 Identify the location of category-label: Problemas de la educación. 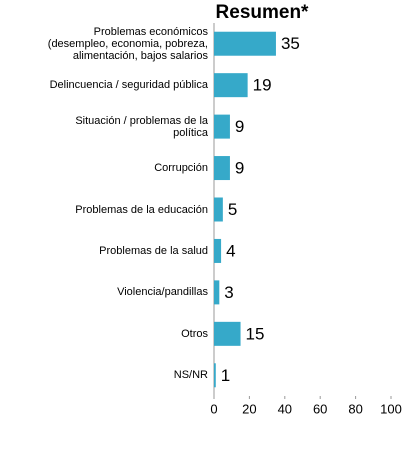
(141, 209).